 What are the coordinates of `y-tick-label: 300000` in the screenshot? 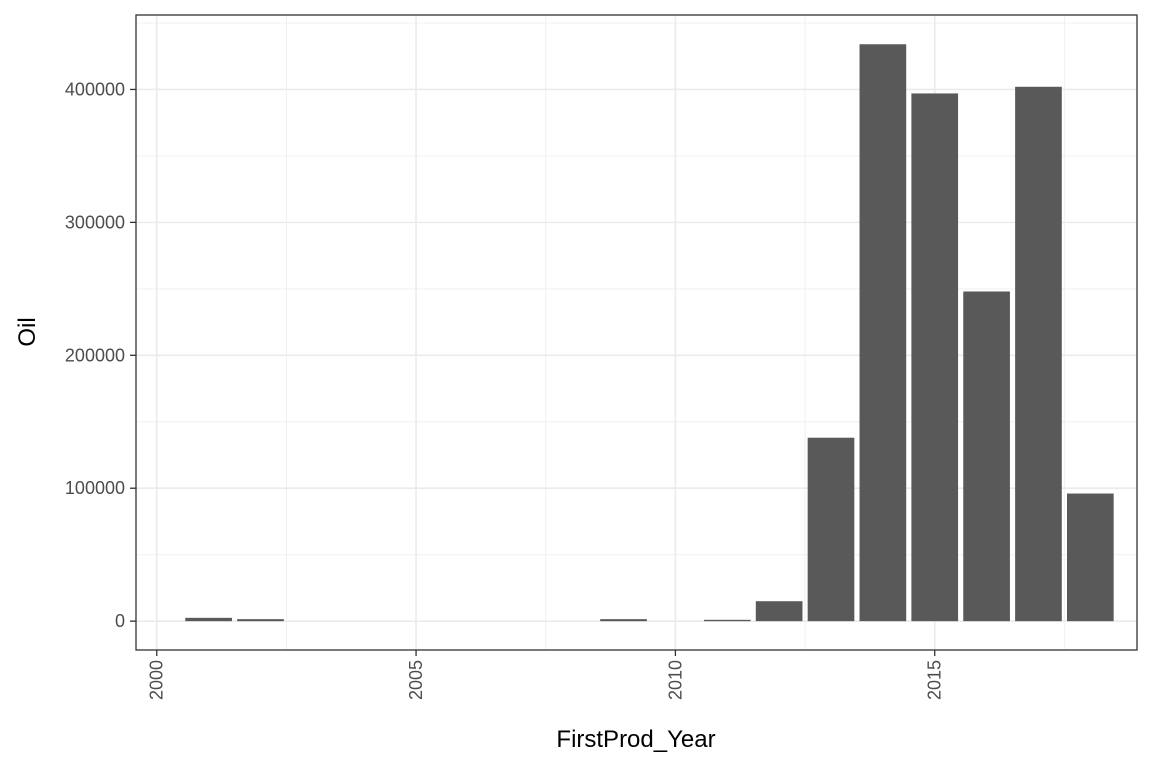 It's located at (95, 222).